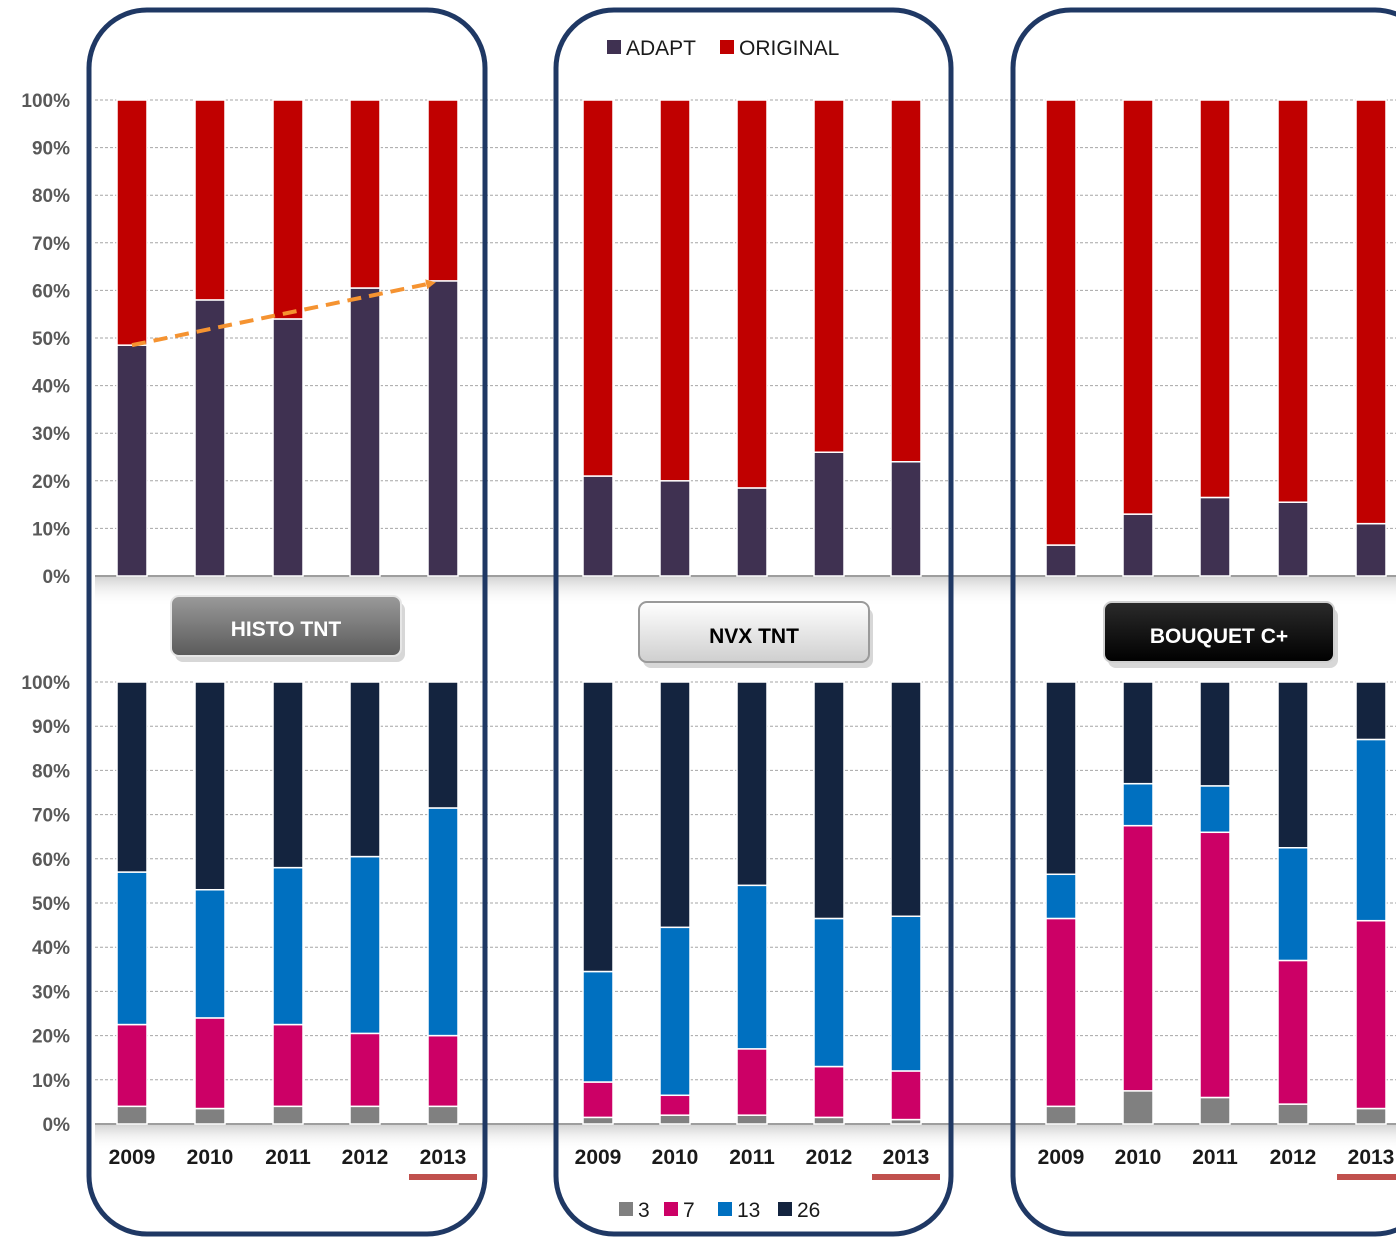 The height and width of the screenshot is (1241, 1396). Describe the element at coordinates (51, 244) in the screenshot. I see `top-y-tick-label: 70%` at that location.